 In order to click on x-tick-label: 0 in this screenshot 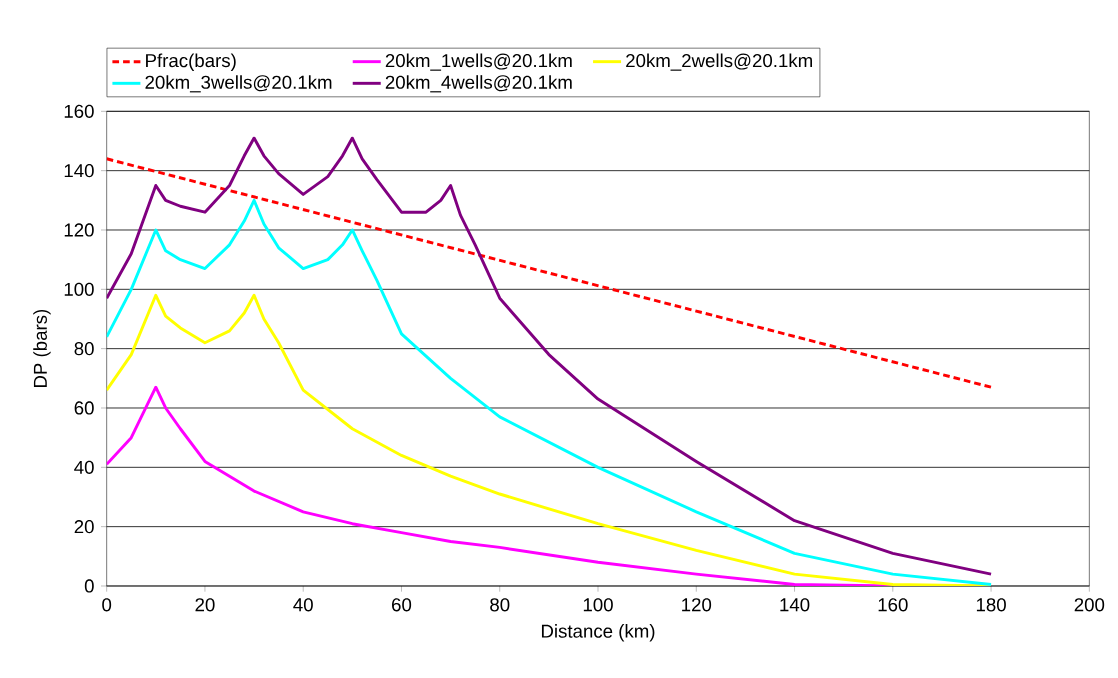, I will do `click(107, 605)`.